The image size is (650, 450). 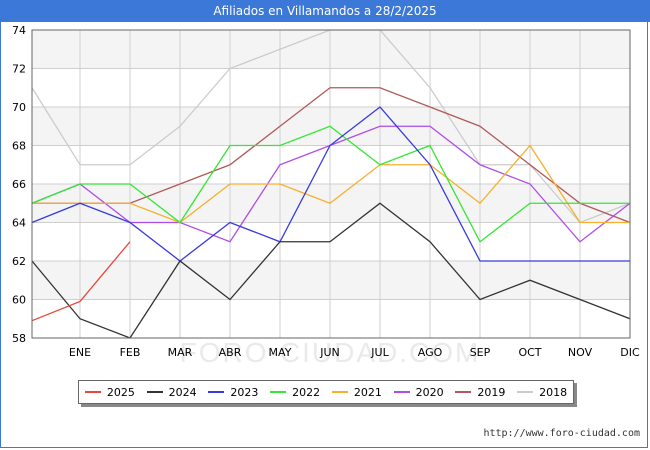 I want to click on legend-item-2021: 2021, so click(x=356, y=392).